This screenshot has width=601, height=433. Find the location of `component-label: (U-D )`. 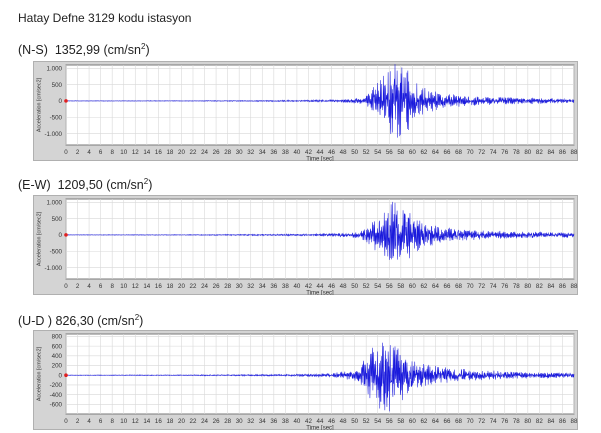

component-label: (U-D ) is located at coordinates (35, 321).